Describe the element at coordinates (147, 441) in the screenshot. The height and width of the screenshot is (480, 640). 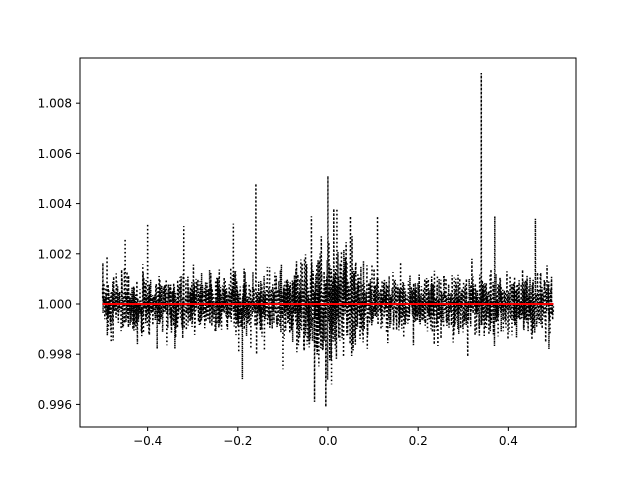
I see `x-tick-label: −0.4` at that location.